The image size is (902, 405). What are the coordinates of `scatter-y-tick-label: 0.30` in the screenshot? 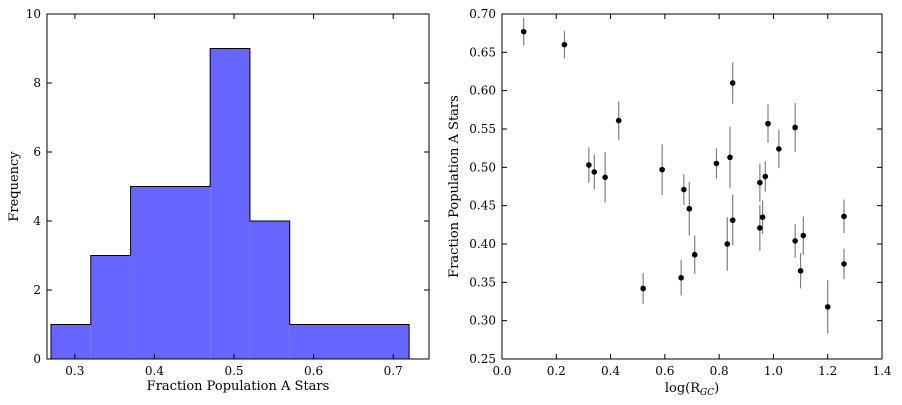 It's located at (482, 321).